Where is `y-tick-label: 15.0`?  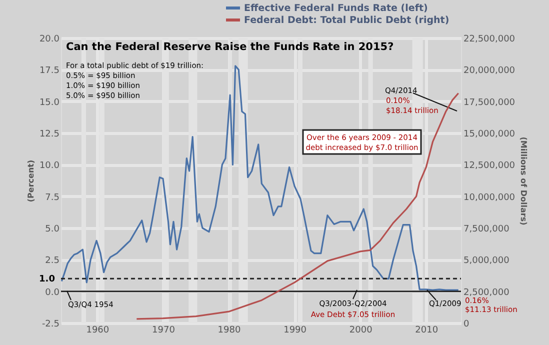
y-tick-label: 15.0 is located at coordinates (49, 103).